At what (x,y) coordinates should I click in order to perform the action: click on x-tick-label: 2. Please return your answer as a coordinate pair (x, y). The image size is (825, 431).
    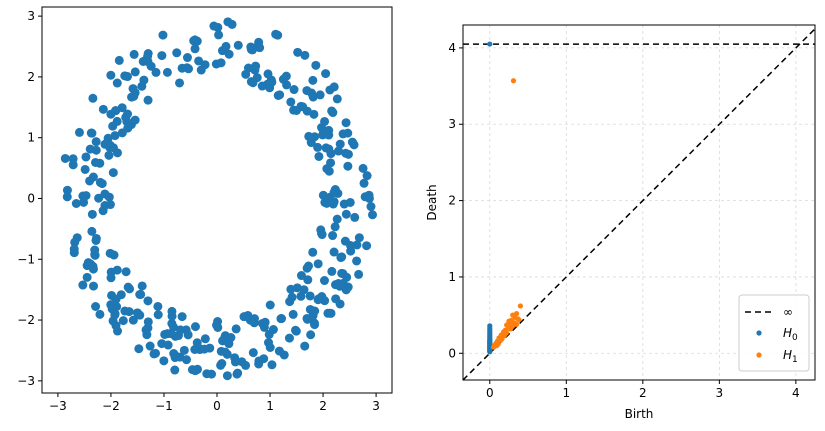
    Looking at the image, I should click on (323, 406).